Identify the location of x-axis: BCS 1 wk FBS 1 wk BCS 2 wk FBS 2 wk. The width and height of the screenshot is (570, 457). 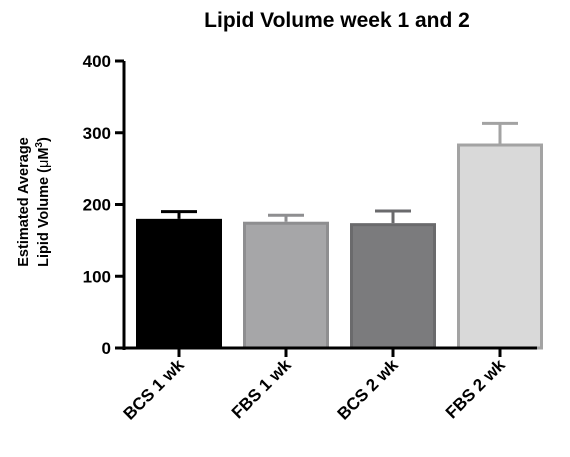
(328, 385).